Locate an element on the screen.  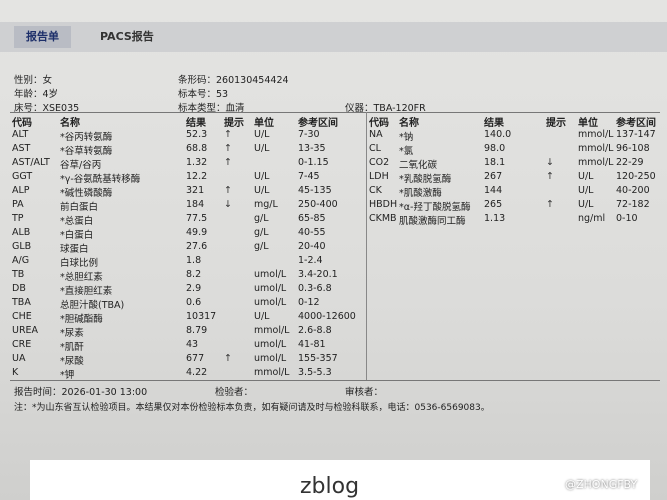
cell-result: 49.9 is located at coordinates (197, 232).